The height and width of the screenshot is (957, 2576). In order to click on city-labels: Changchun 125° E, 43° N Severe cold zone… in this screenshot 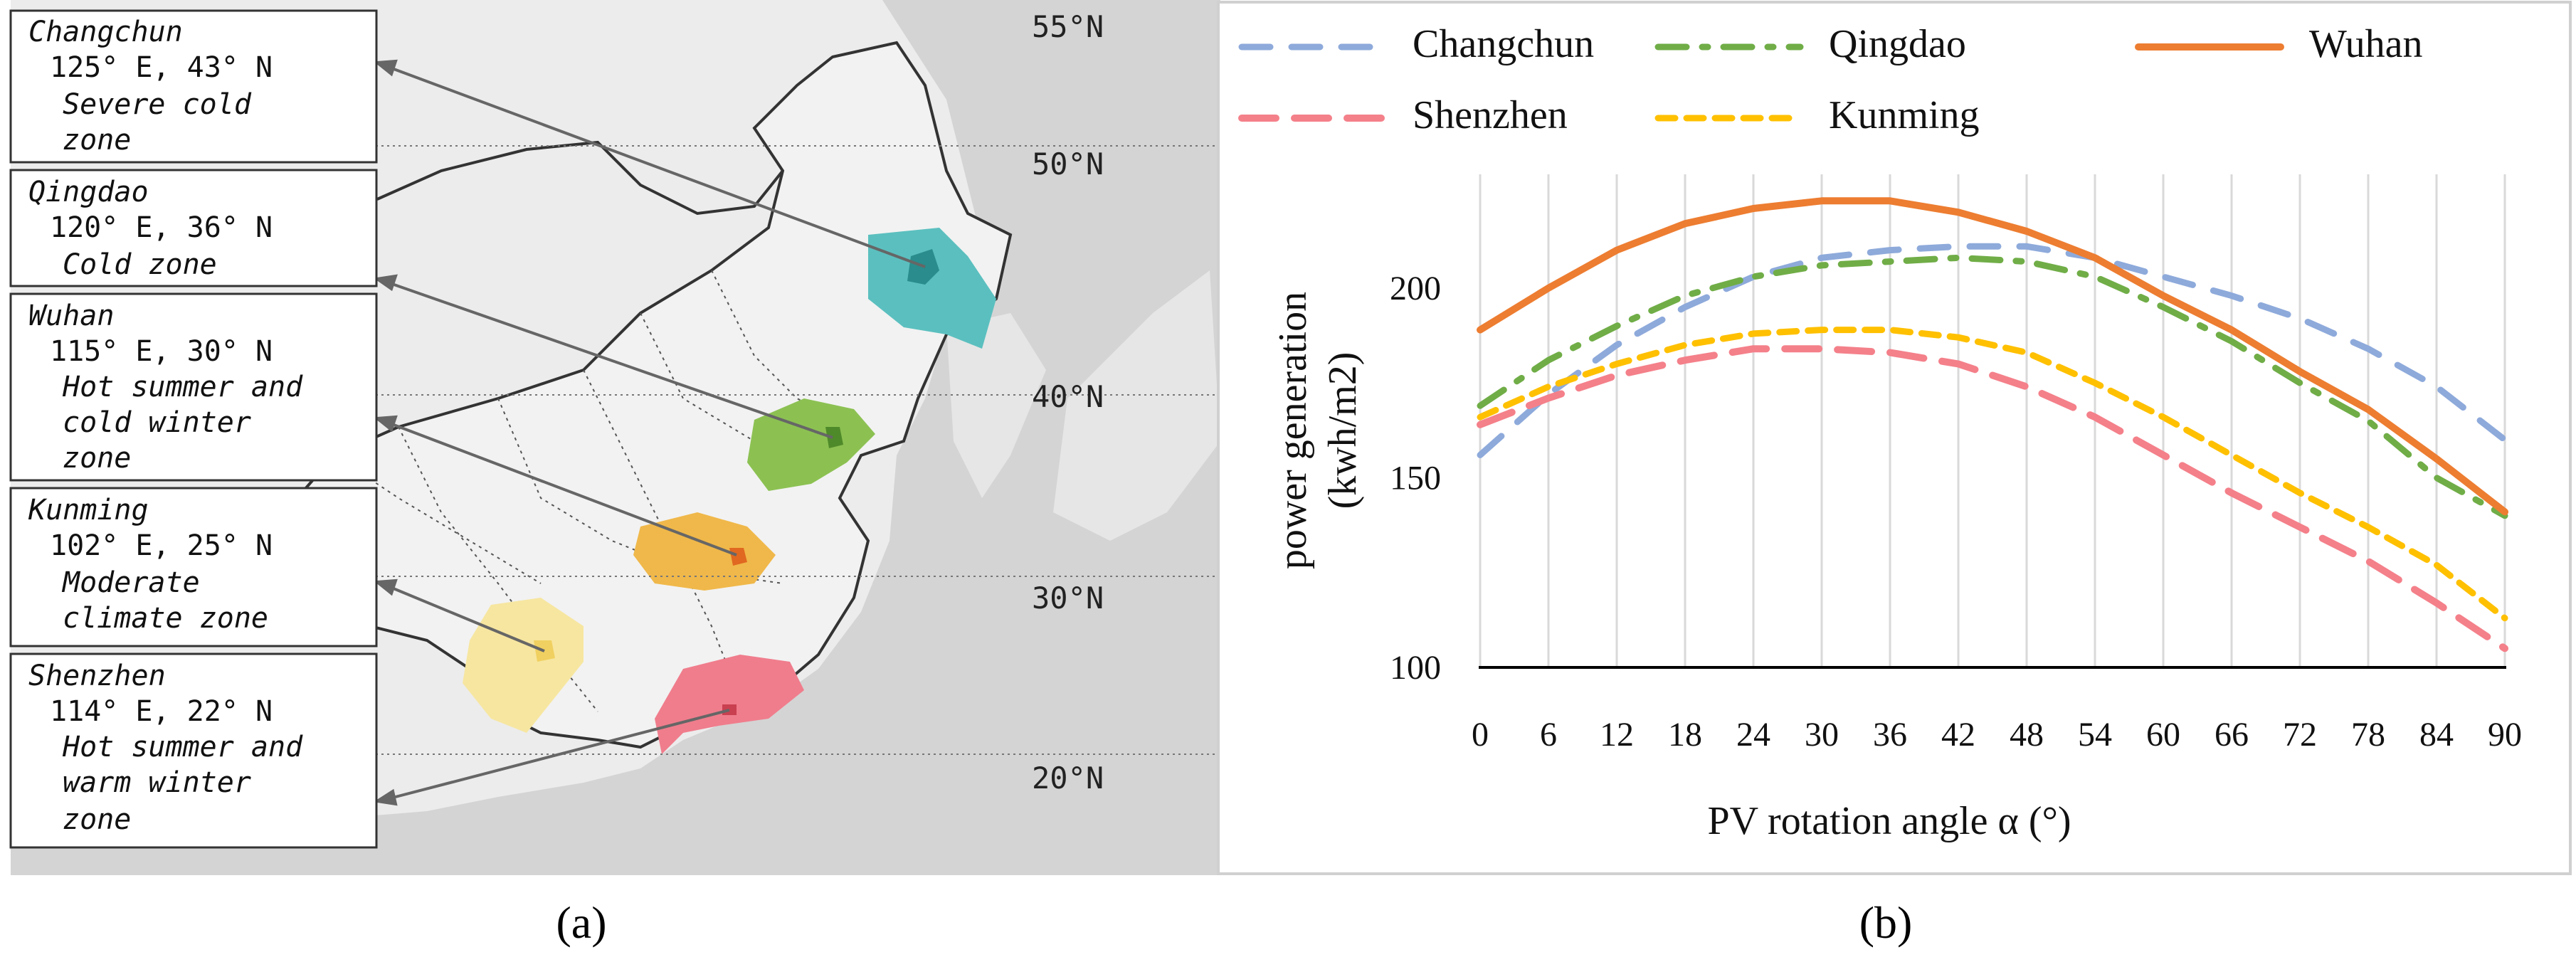, I will do `click(165, 426)`.